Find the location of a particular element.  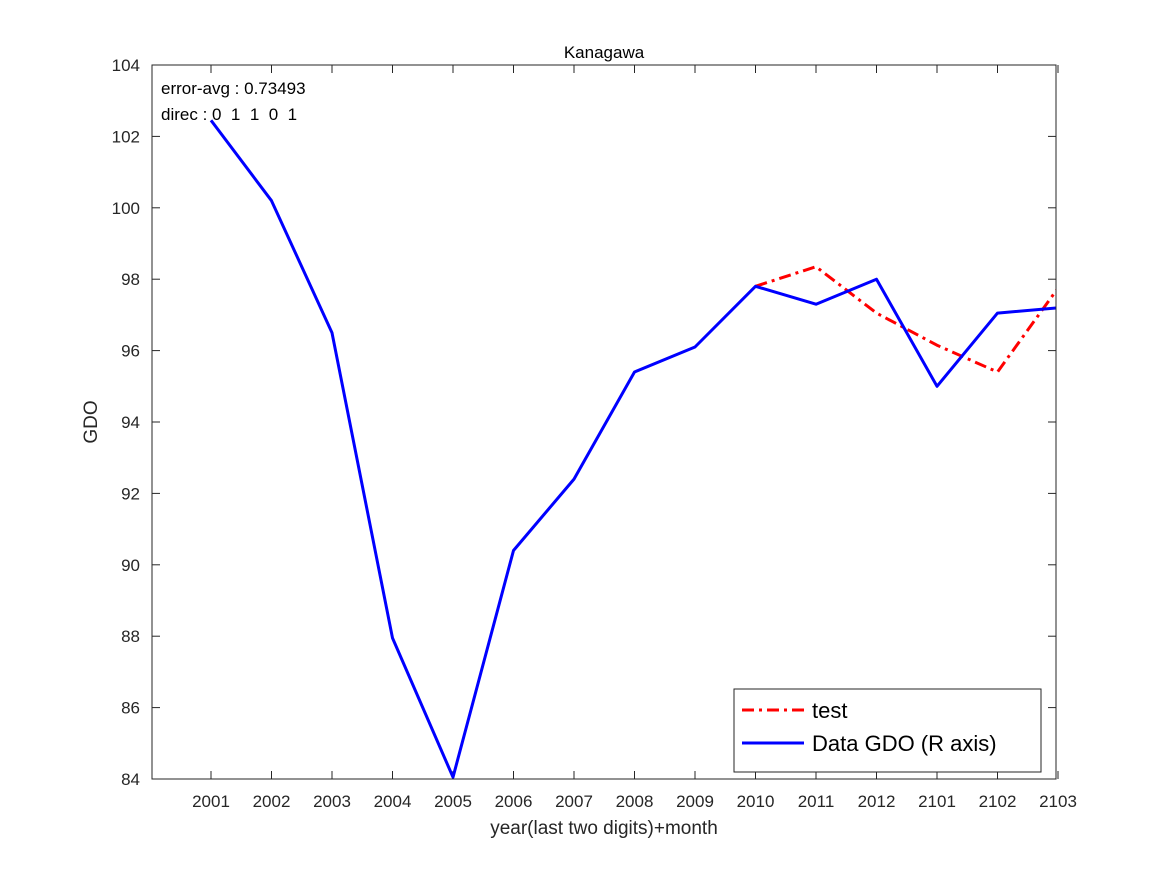

y-axis-label: GDO is located at coordinates (91, 421).